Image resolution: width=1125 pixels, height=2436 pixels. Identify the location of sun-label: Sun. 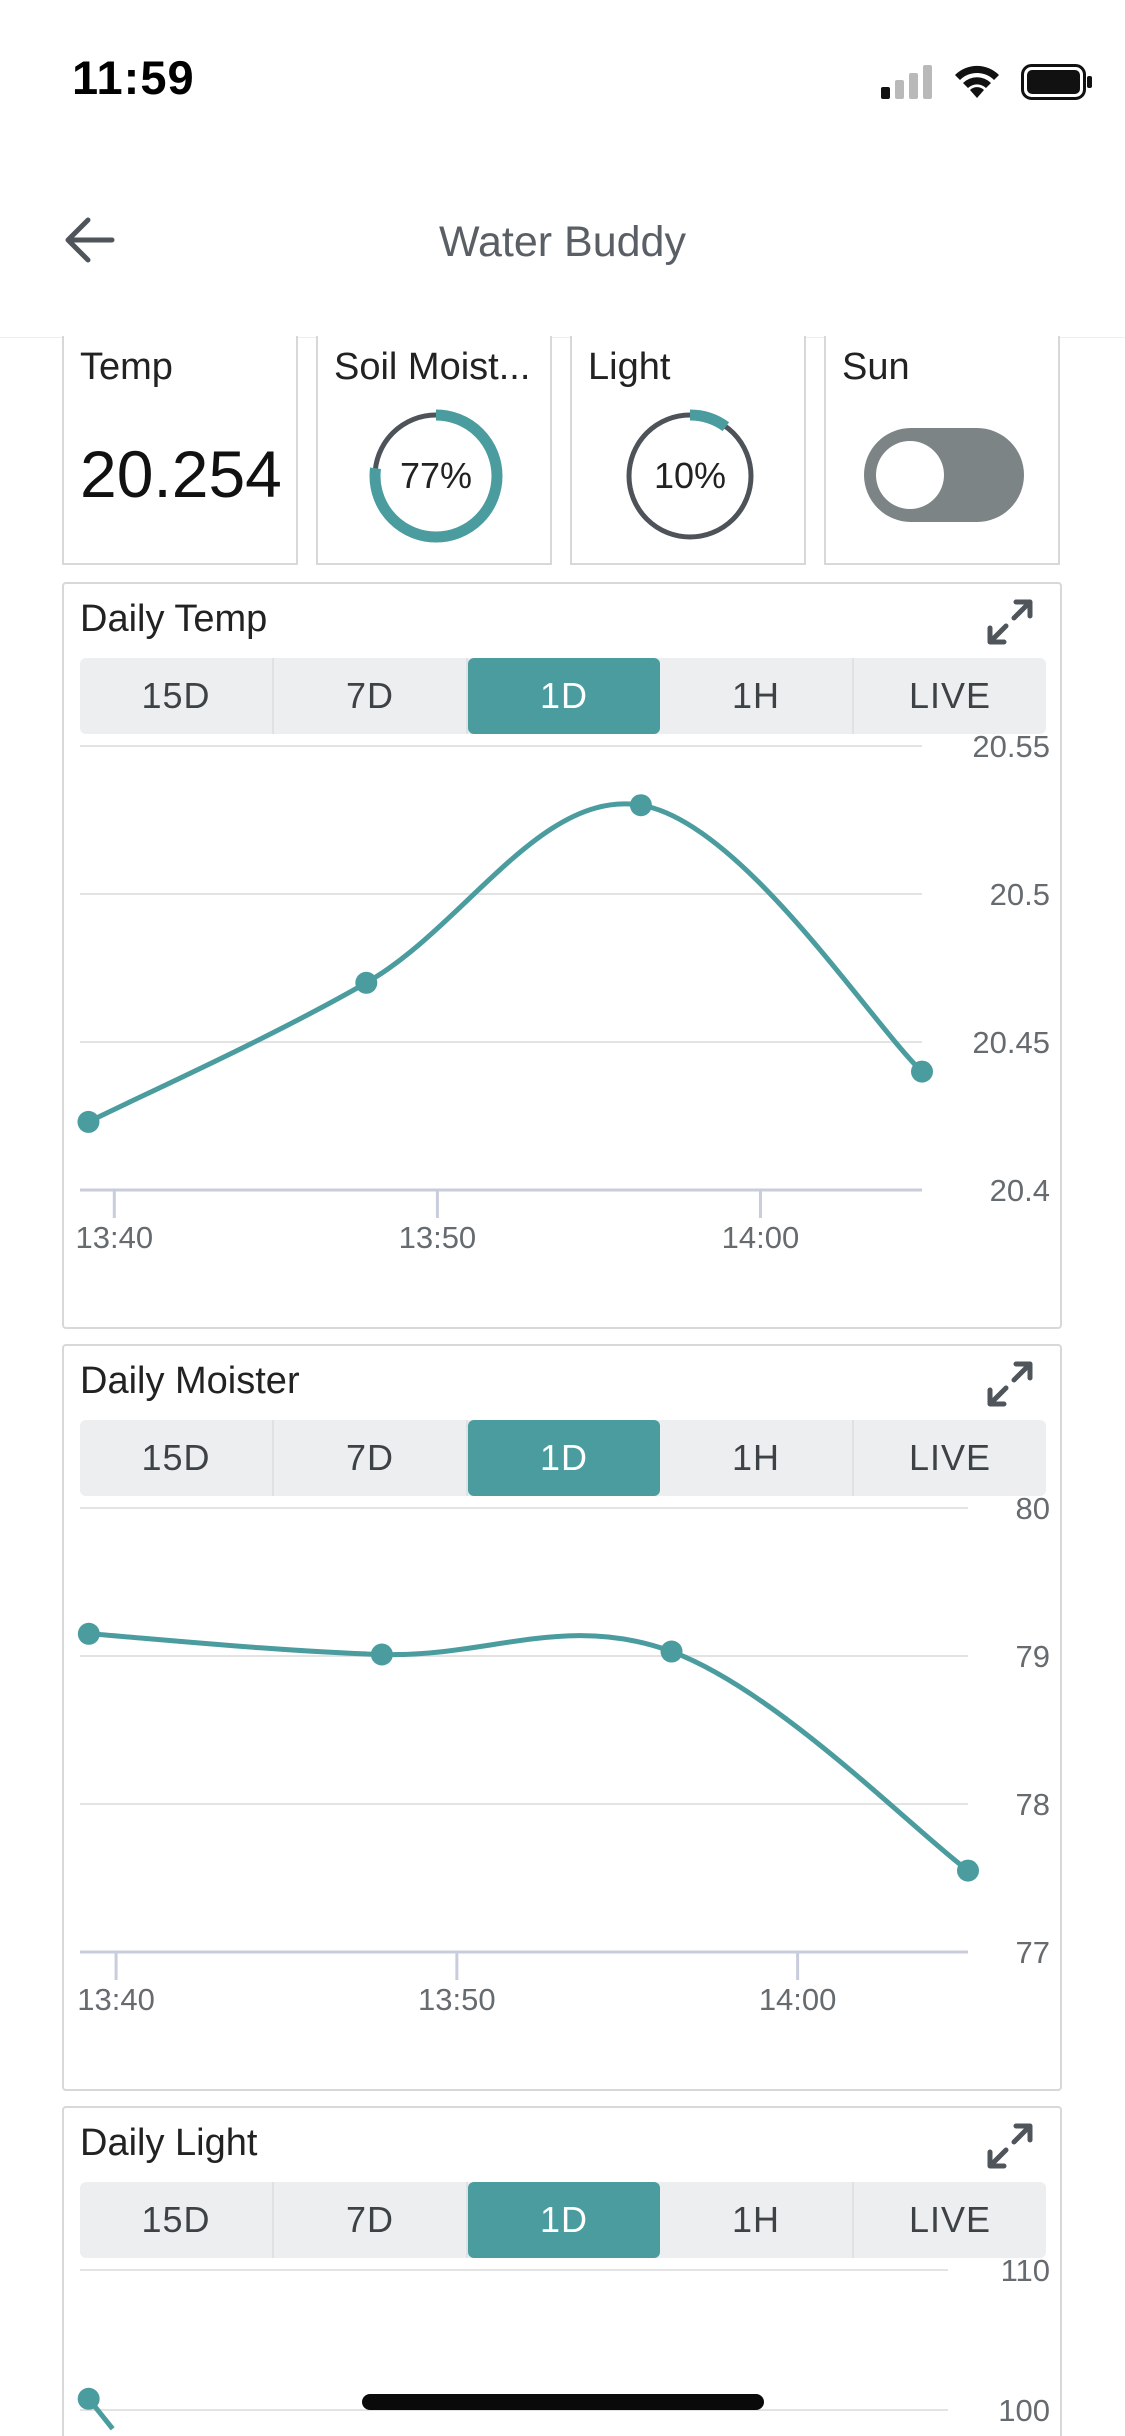
(876, 367).